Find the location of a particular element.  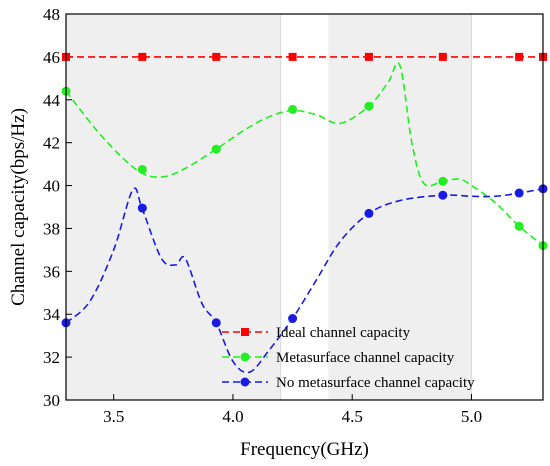

x-ticks: 3.5 4.0 4.5 5.0 is located at coordinates (292, 410).